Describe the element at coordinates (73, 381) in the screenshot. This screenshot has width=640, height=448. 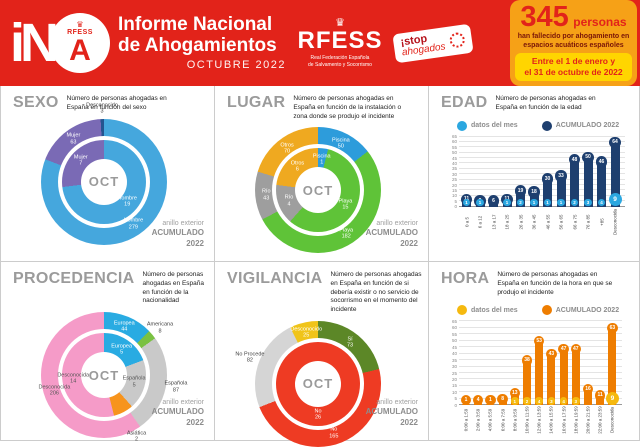
I see `slice-label-value: 14` at that location.